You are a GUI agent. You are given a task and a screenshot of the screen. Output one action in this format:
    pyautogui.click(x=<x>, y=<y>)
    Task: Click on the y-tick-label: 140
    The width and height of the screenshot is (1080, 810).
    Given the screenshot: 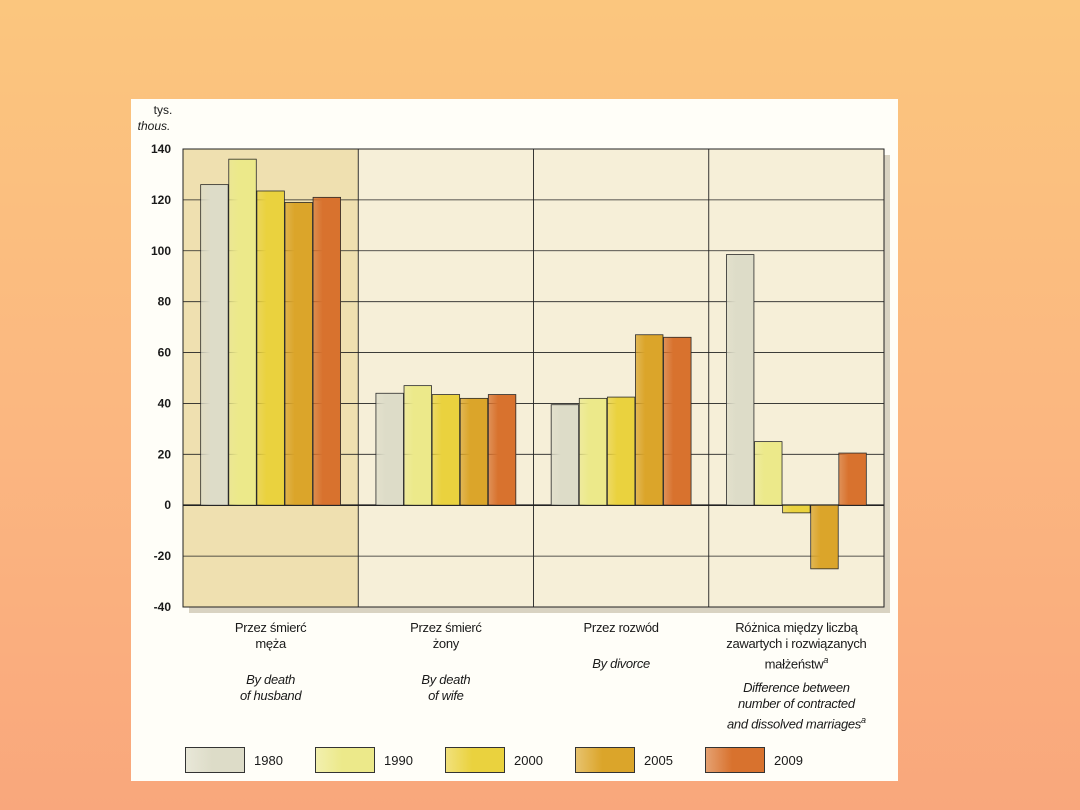 What is the action you would take?
    pyautogui.click(x=161, y=149)
    